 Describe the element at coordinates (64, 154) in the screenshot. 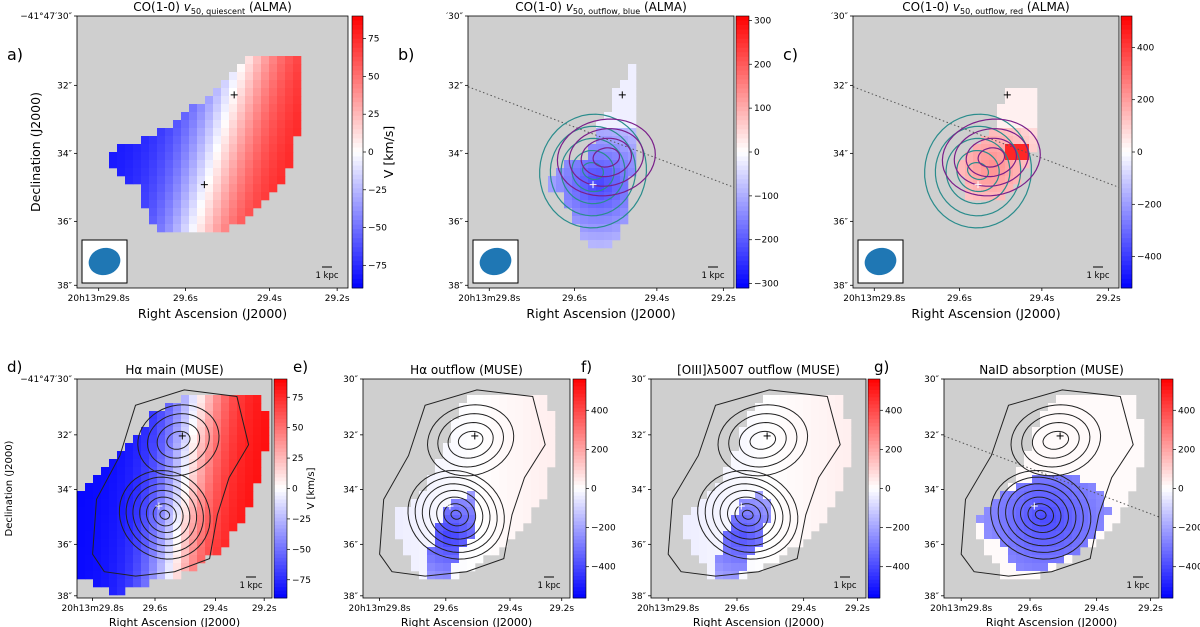

I see `y-tick-label: 34″` at that location.